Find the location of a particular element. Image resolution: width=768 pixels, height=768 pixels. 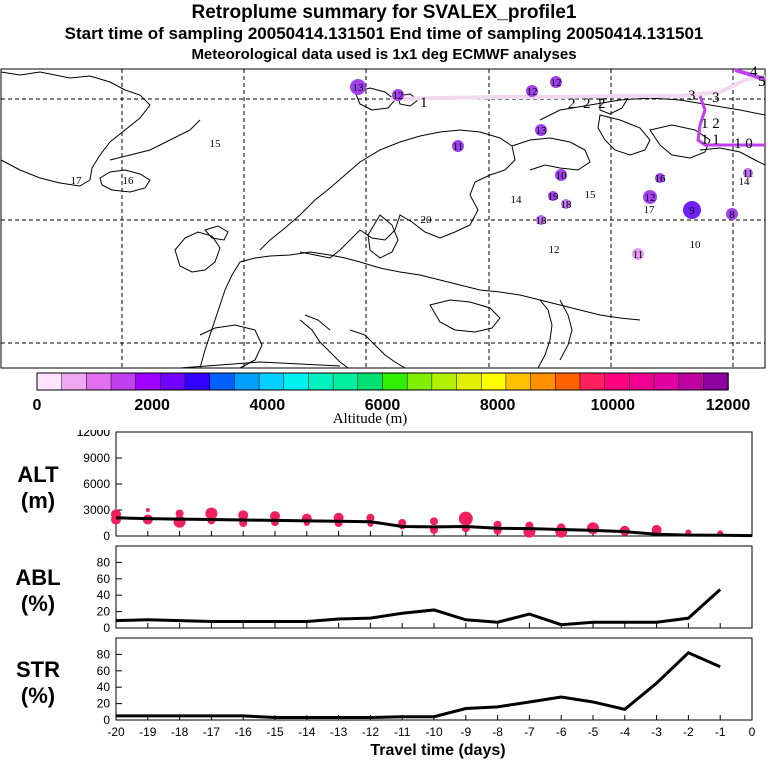

svg-text: 15 is located at coordinates (591, 195).